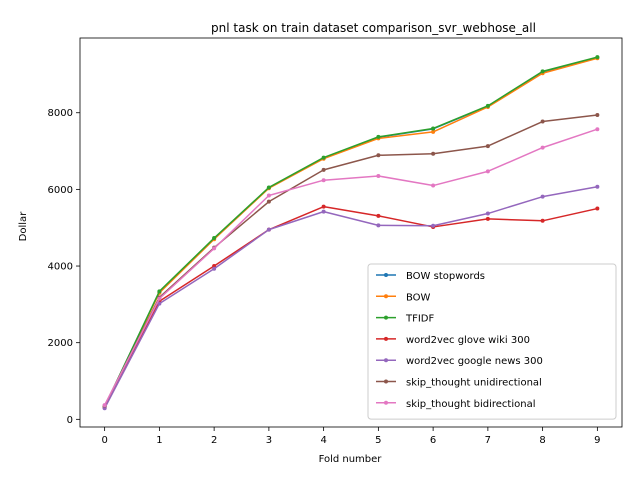  I want to click on y-tick-label: 4000, so click(60, 267).